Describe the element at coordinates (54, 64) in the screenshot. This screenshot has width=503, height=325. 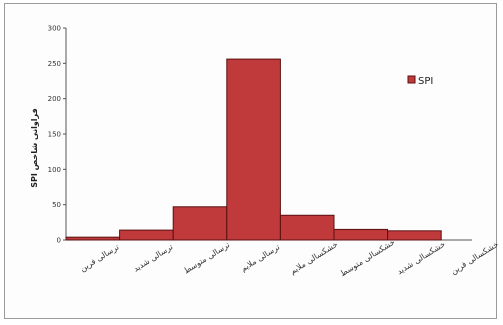
I see `y-tick-label: 250` at that location.